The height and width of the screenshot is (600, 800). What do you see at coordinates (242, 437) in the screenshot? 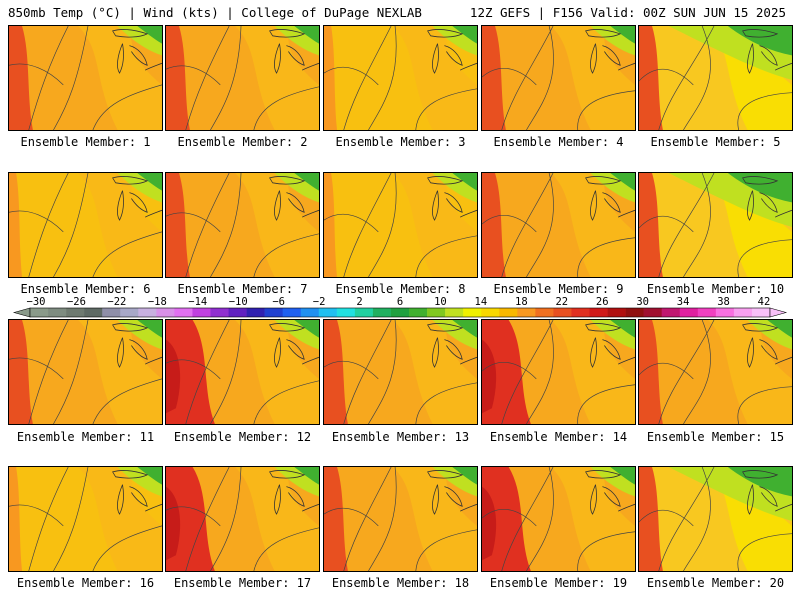
I see `member-caption: Ensemble Member: 12` at bounding box center [242, 437].